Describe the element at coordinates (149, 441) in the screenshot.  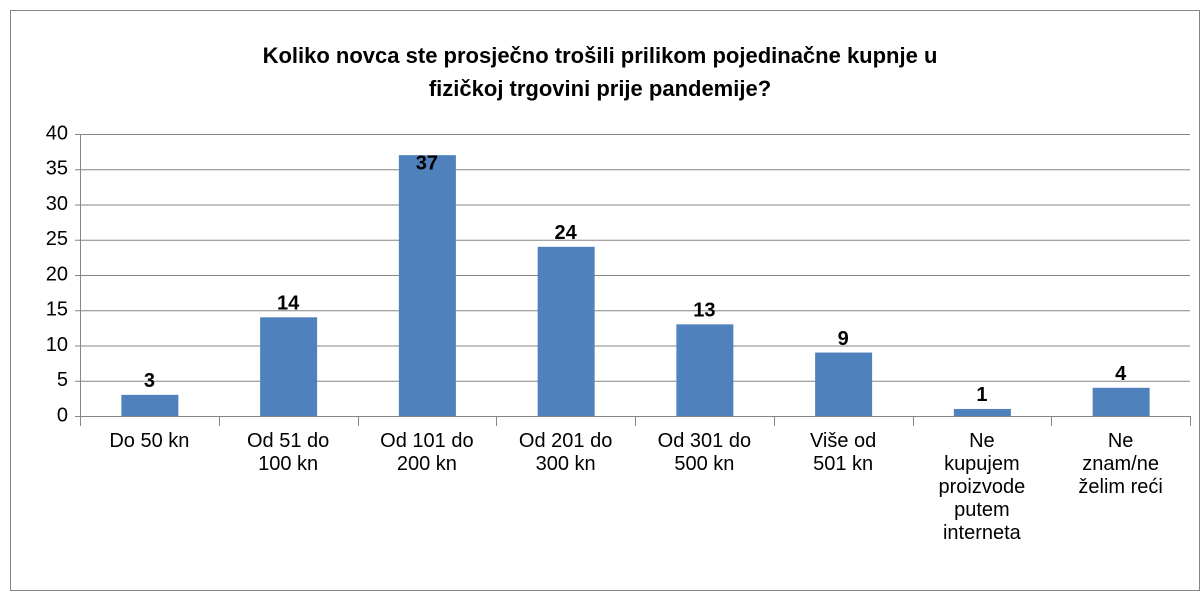
I see `x-tick-label: Do 50 kn` at that location.